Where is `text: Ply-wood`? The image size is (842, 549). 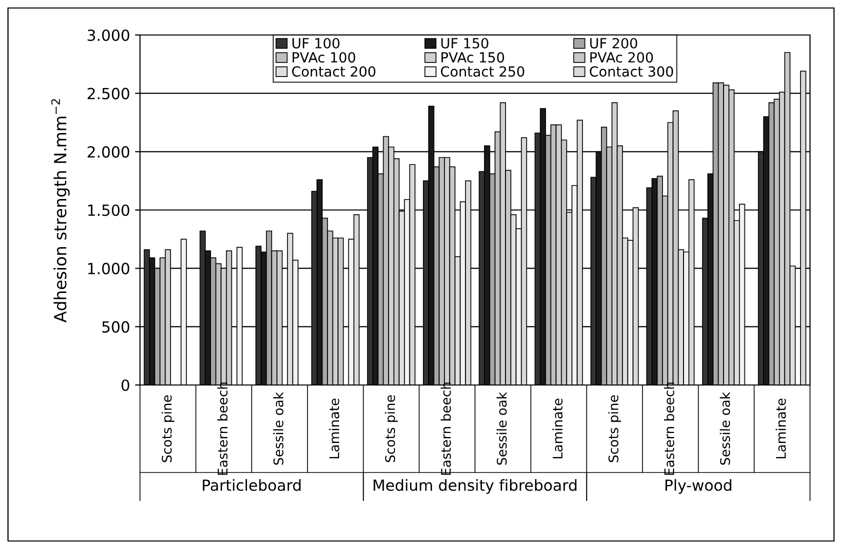 text: Ply-wood is located at coordinates (699, 486).